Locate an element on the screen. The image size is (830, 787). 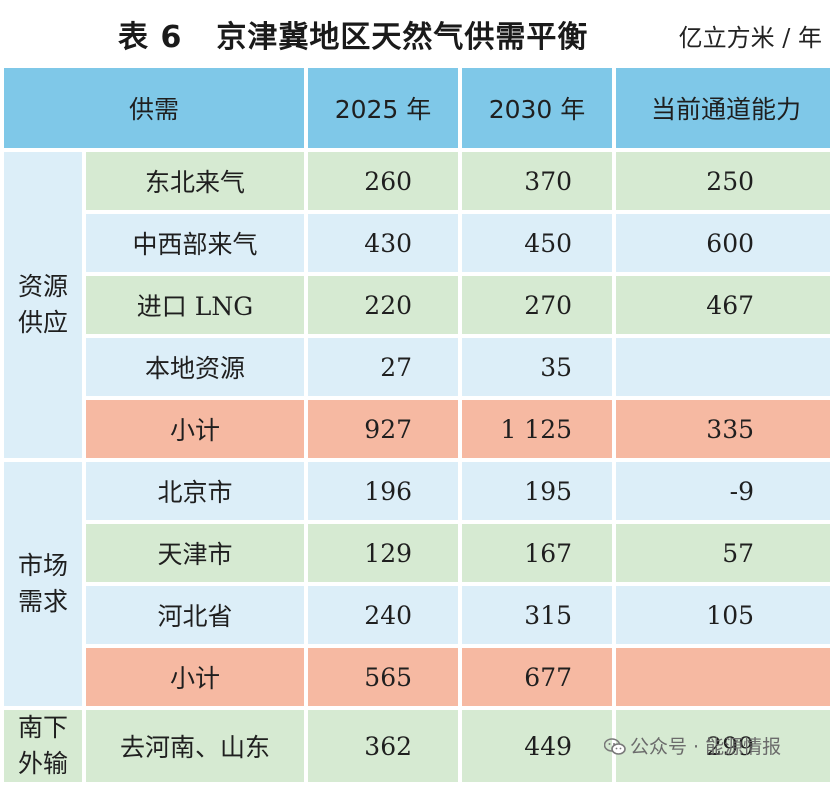
row-item: 东北来气 is located at coordinates (195, 181).